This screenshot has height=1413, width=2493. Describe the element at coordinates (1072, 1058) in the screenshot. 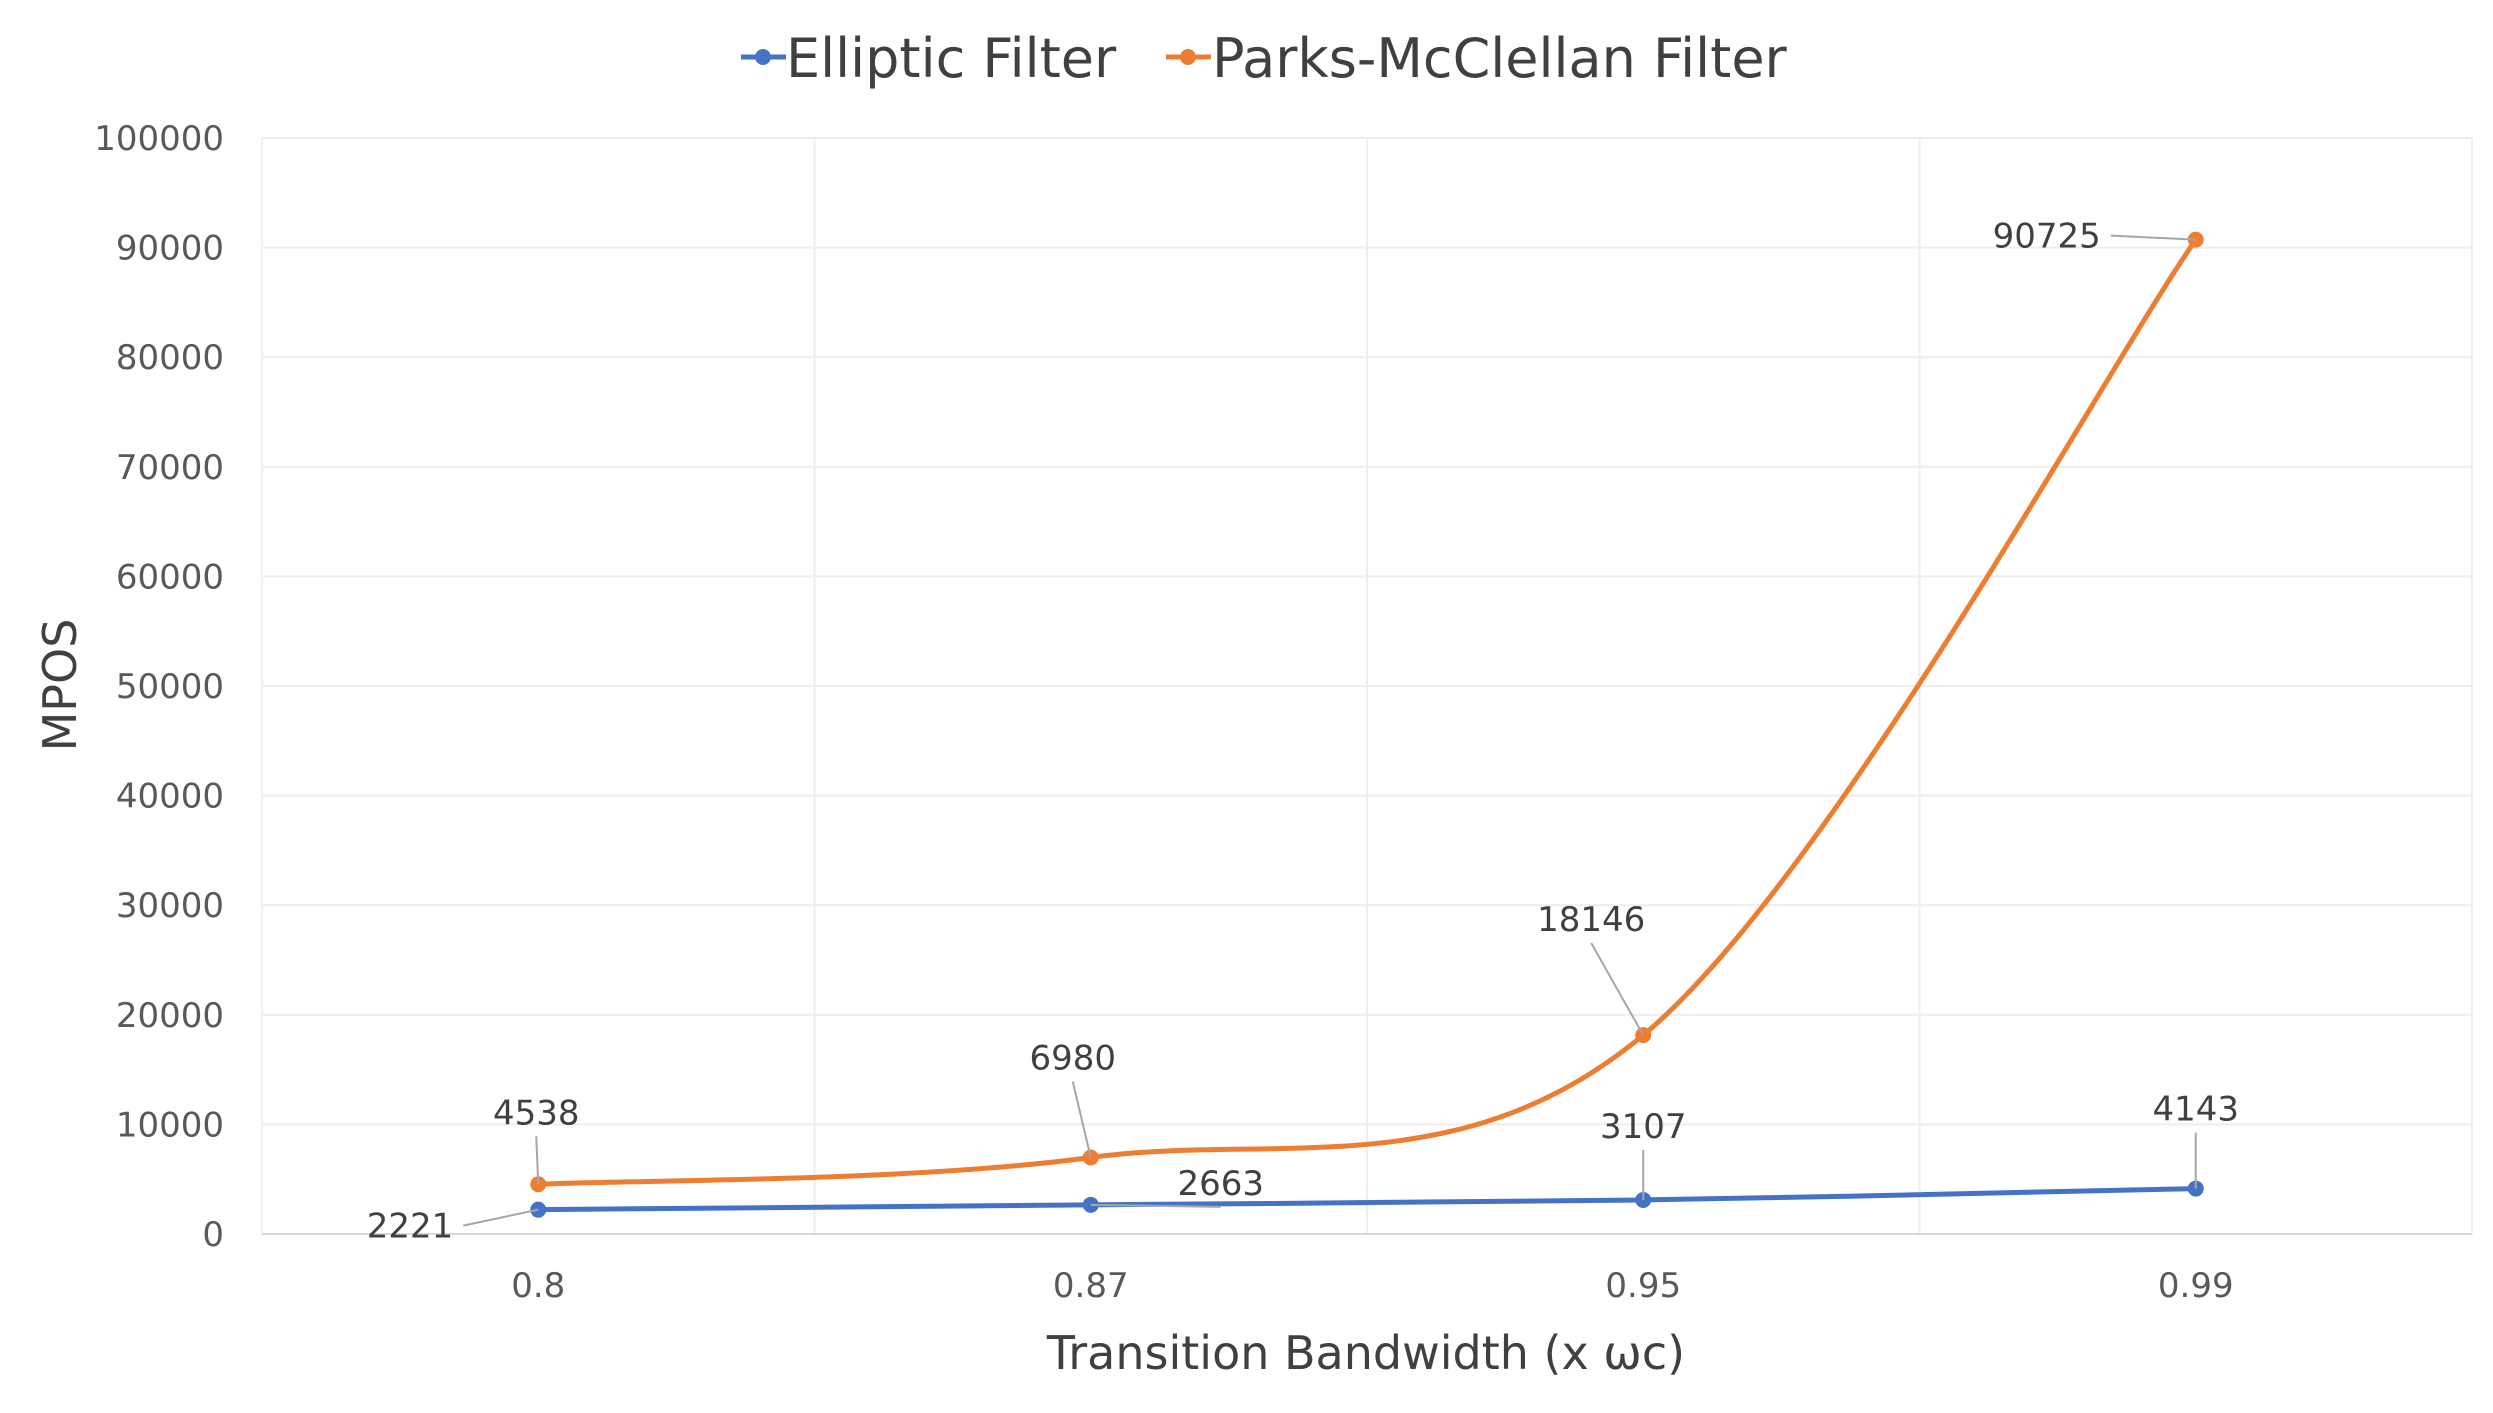

I see `data-label-parks-mcclellan: 6980` at that location.